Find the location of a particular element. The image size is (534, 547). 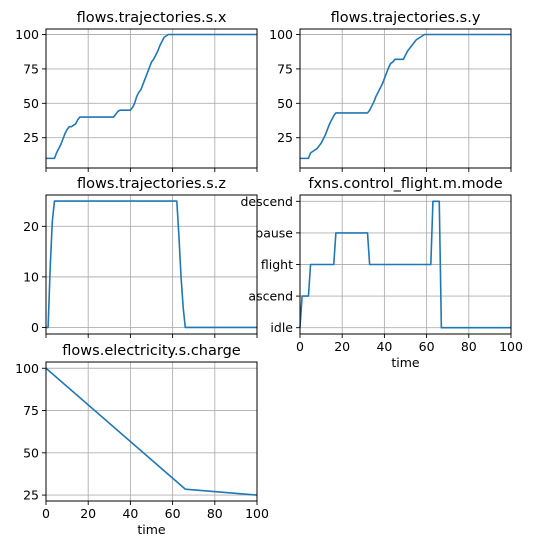

subplot-title: flows.electricity.s.charge is located at coordinates (151, 351).